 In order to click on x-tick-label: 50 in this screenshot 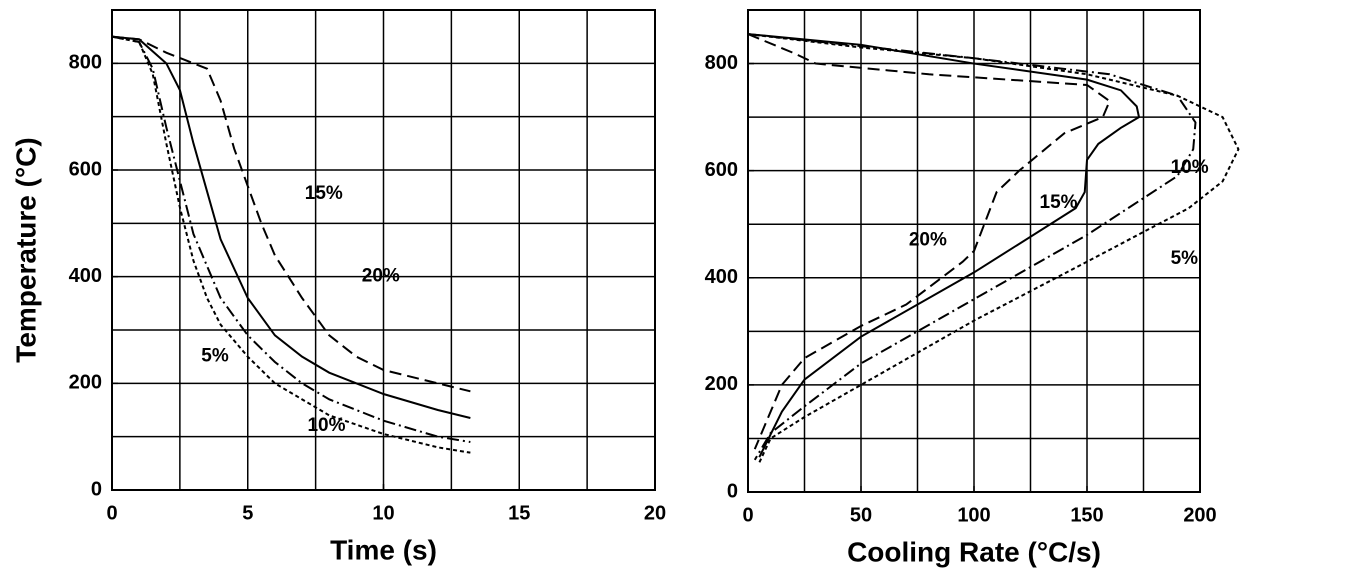, I will do `click(861, 515)`.